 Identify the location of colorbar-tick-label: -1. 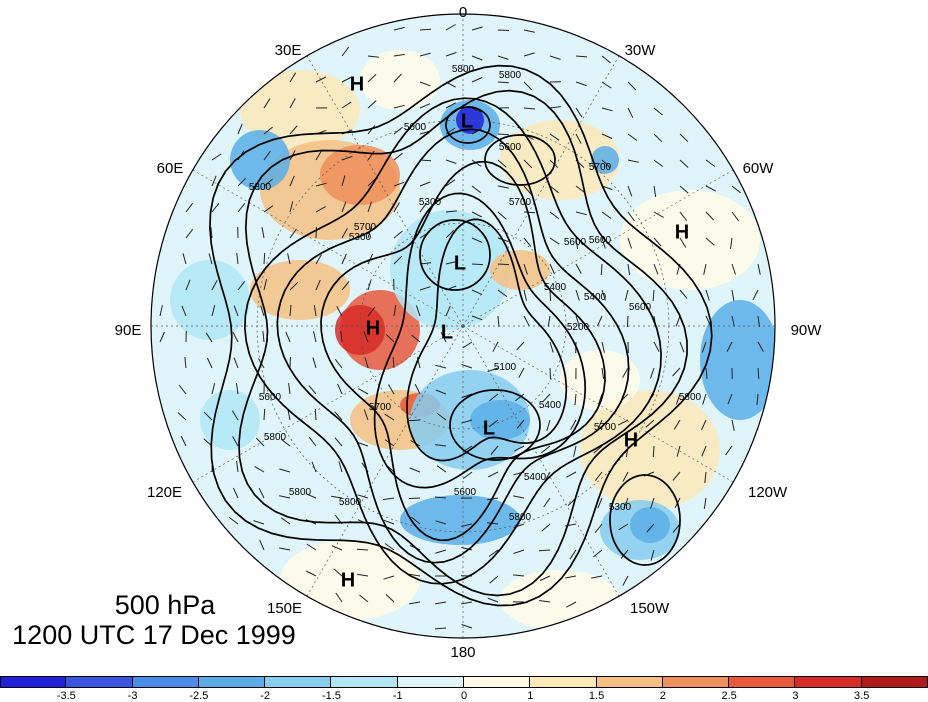
(397, 696).